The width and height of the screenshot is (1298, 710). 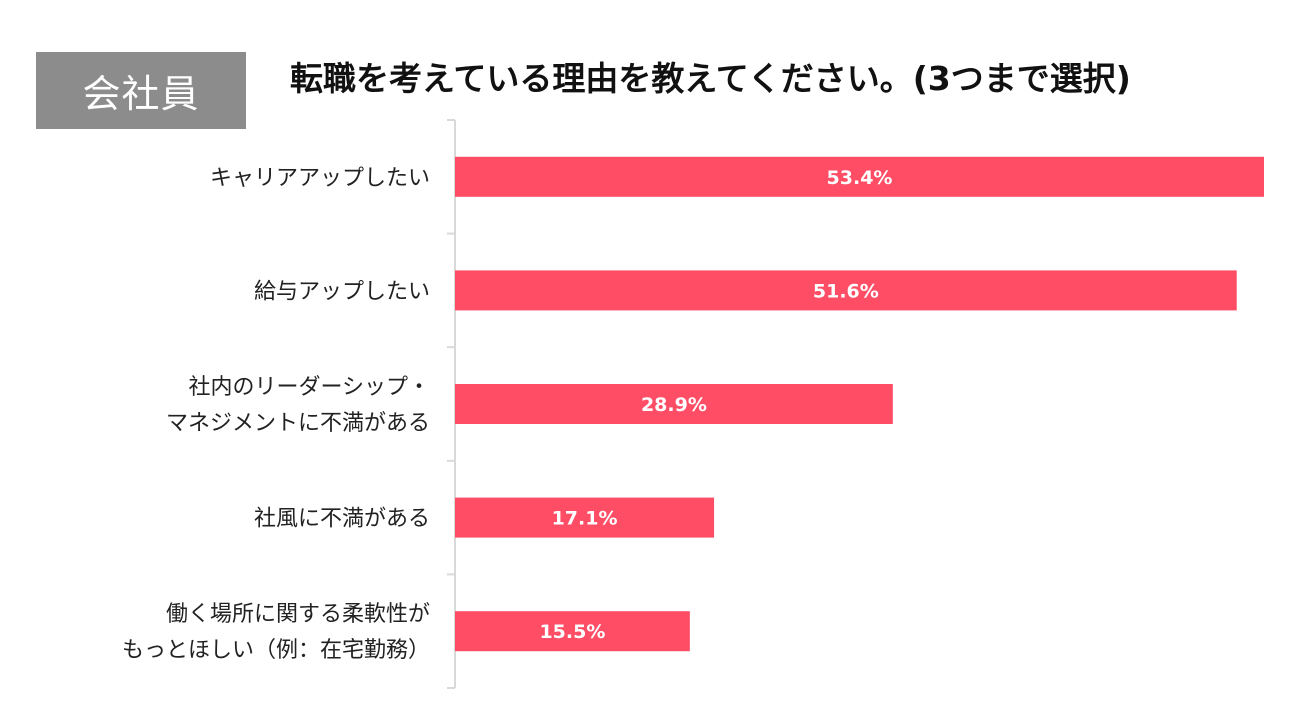 I want to click on bar-value-label: 53.4%, so click(x=860, y=178).